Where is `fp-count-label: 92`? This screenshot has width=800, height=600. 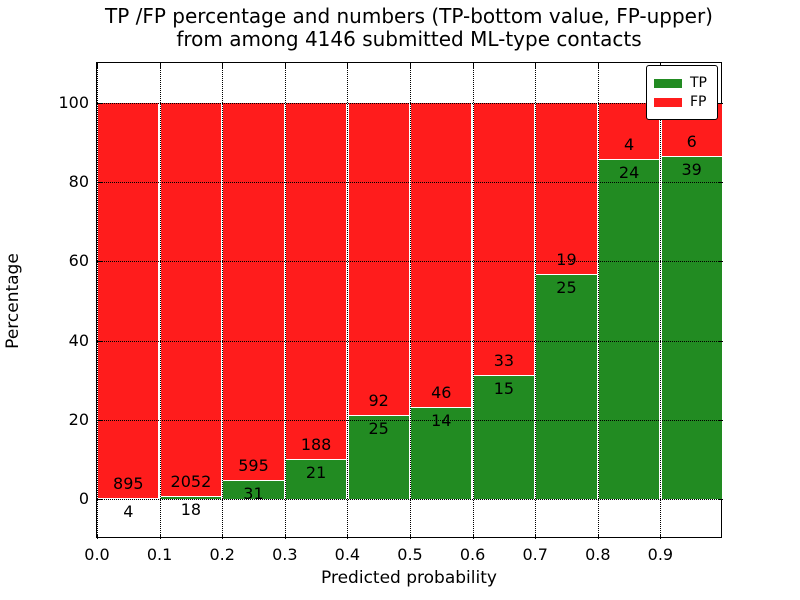
fp-count-label: 92 is located at coordinates (378, 400).